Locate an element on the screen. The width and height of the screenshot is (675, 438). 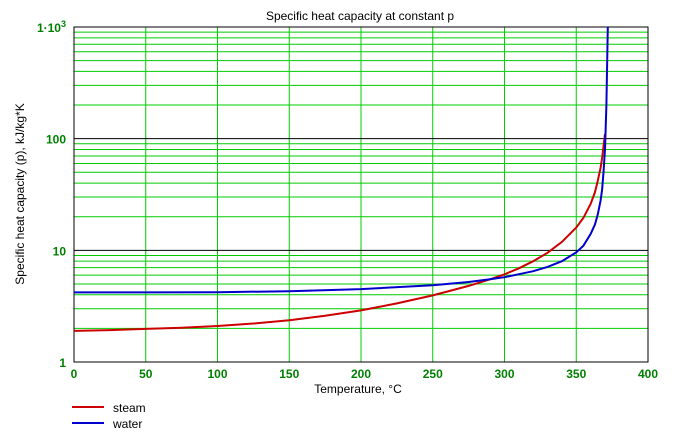
y-tick-label: 1·10³ is located at coordinates (51, 27).